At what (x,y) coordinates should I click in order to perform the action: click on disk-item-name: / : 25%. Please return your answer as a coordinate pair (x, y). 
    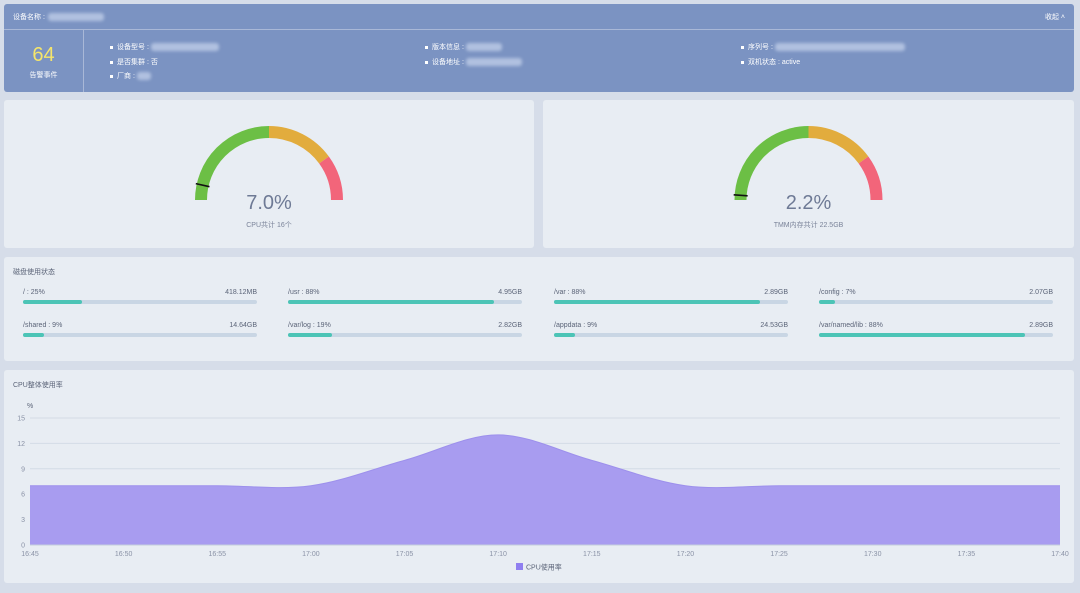
    Looking at the image, I should click on (34, 292).